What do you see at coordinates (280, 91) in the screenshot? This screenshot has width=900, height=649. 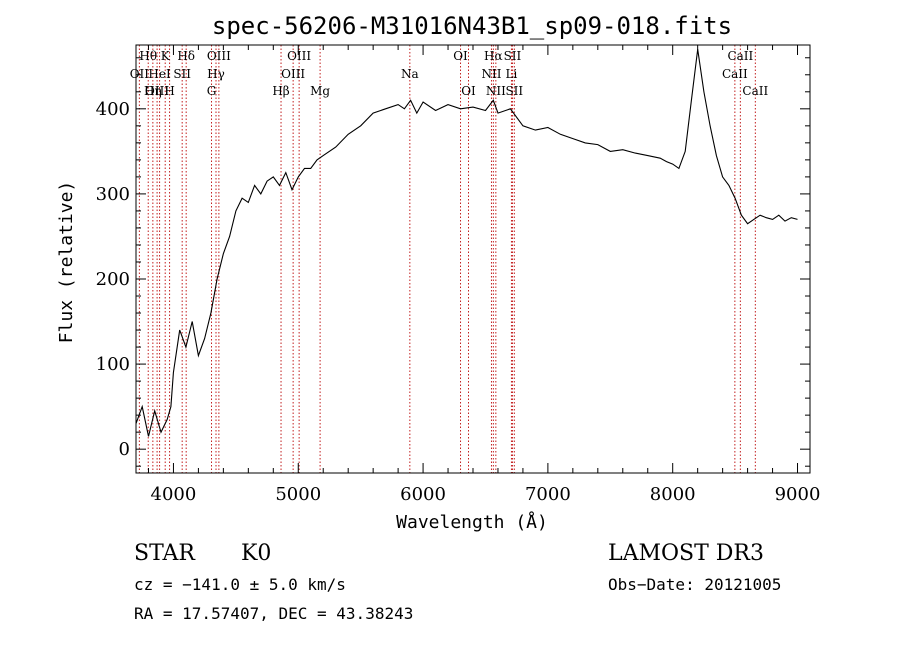 I see `spectral-line-label: Hβ` at bounding box center [280, 91].